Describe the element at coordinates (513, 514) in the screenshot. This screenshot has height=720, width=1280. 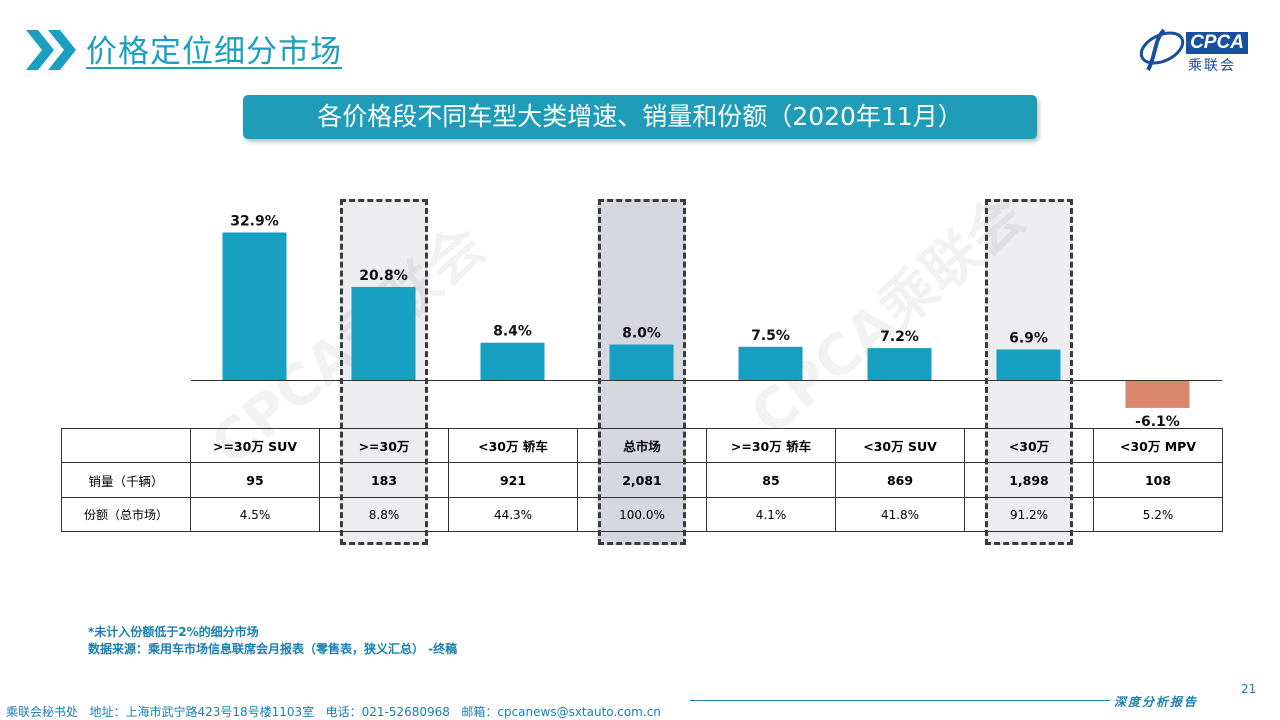
I see `table-cell: 44.3%` at that location.